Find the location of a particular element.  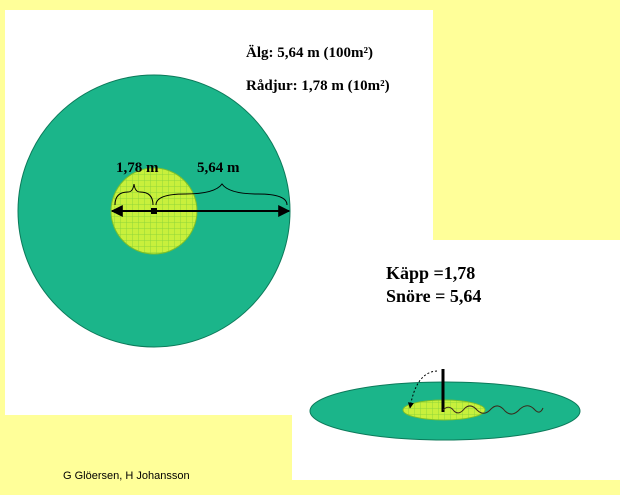

large-radius-label: 5,64 m is located at coordinates (218, 168).